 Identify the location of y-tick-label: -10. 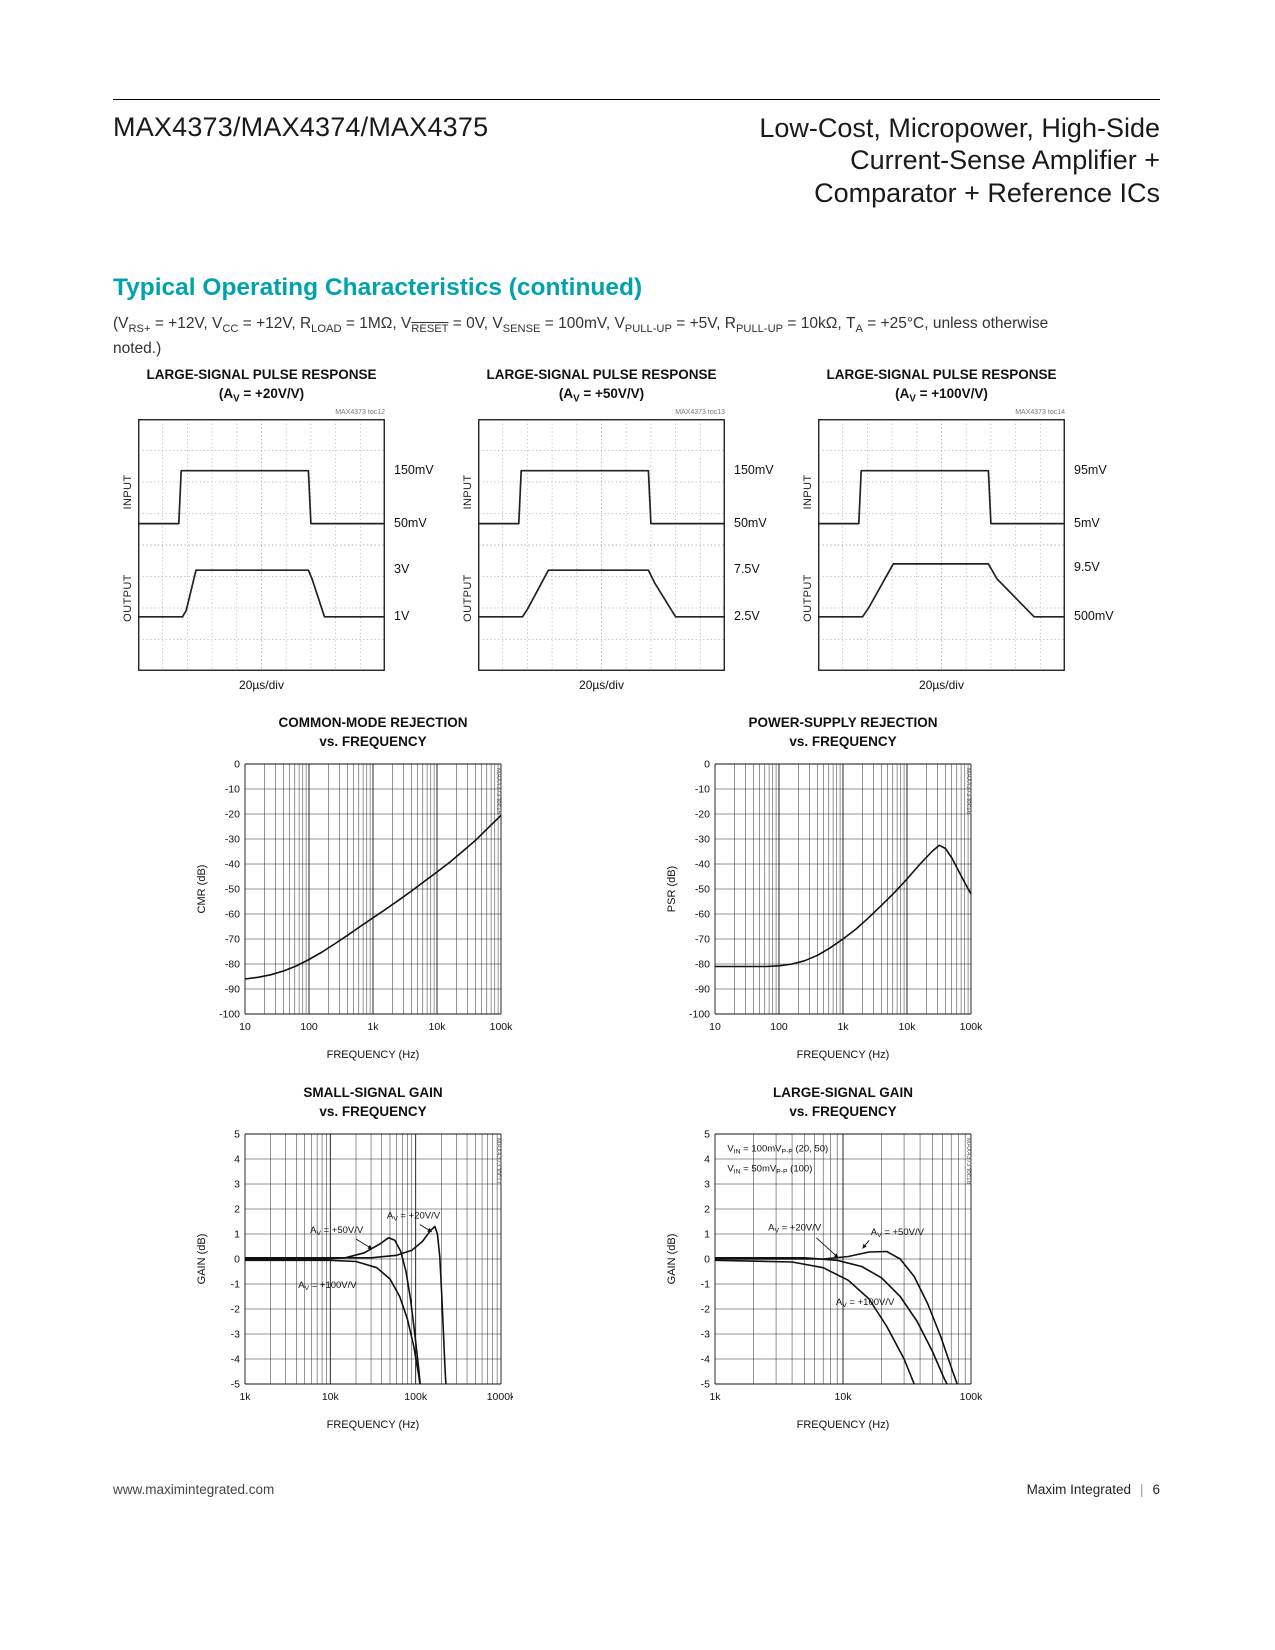
(232, 789).